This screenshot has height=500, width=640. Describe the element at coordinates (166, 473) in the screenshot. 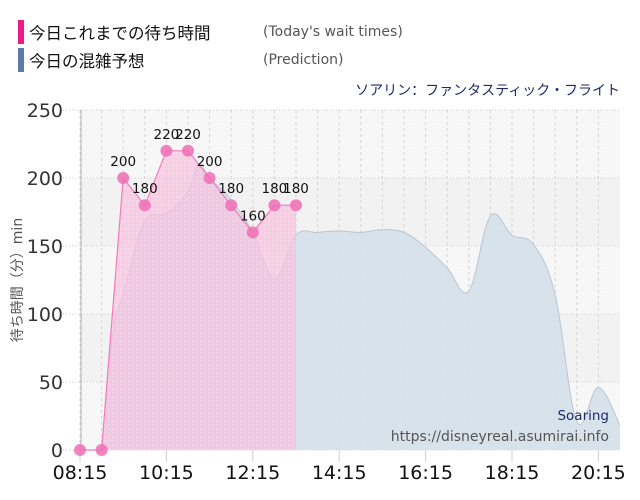

I see `x-tick-label: 10:15` at that location.